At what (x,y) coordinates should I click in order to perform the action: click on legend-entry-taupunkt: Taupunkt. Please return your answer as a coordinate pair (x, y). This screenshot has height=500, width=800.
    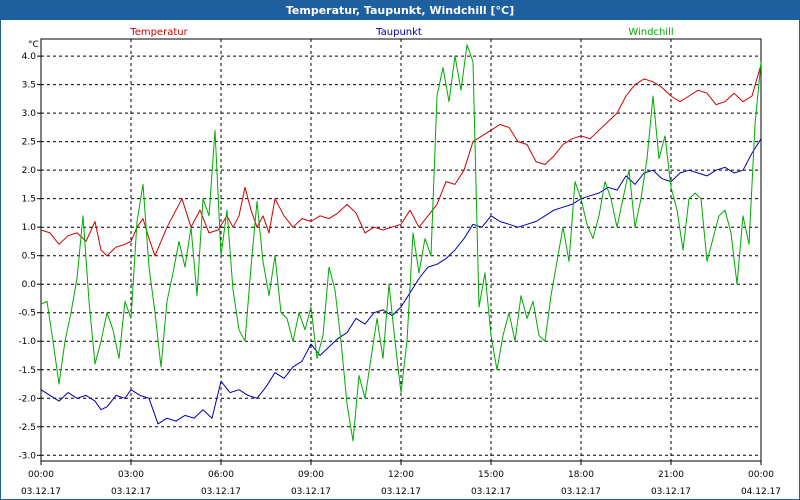
    Looking at the image, I should click on (398, 32).